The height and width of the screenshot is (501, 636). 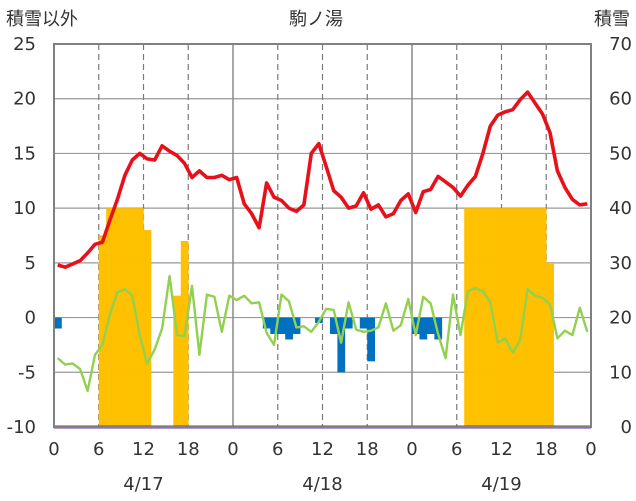 I want to click on left-tick-label: 10, so click(x=24, y=208).